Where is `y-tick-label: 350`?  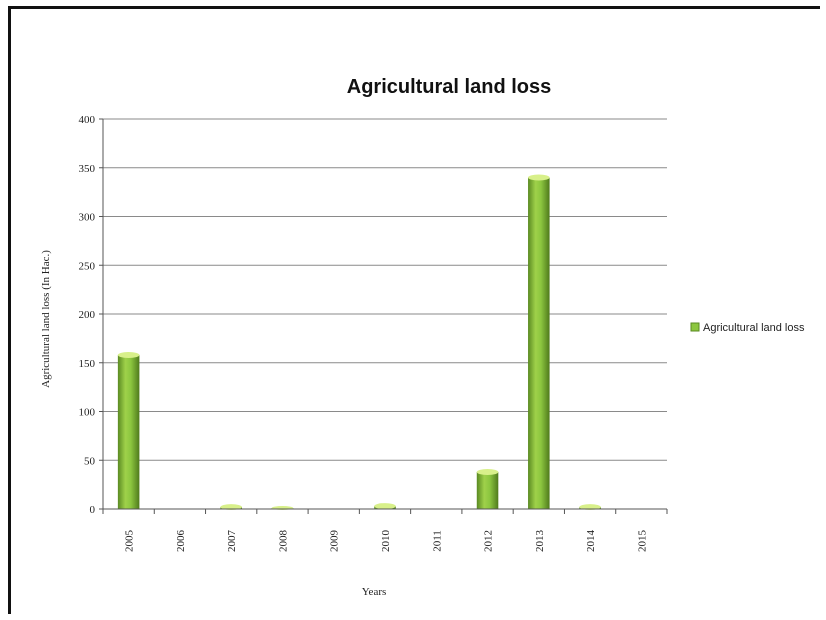
y-tick-label: 350 is located at coordinates (87, 169).